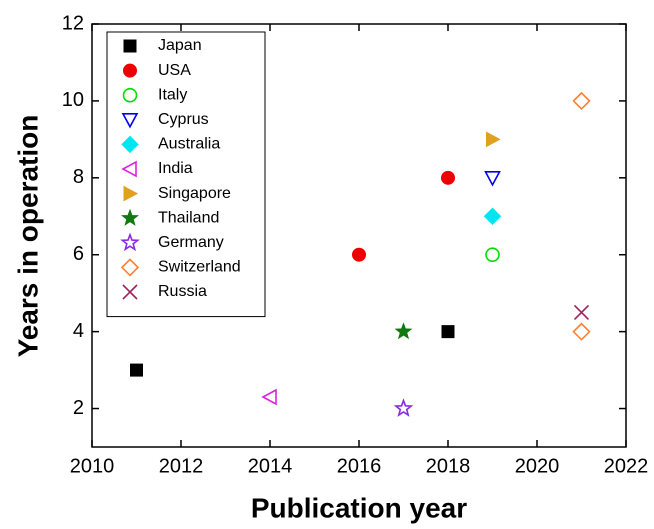  What do you see at coordinates (172, 94) in the screenshot?
I see `legend-label: Italy` at bounding box center [172, 94].